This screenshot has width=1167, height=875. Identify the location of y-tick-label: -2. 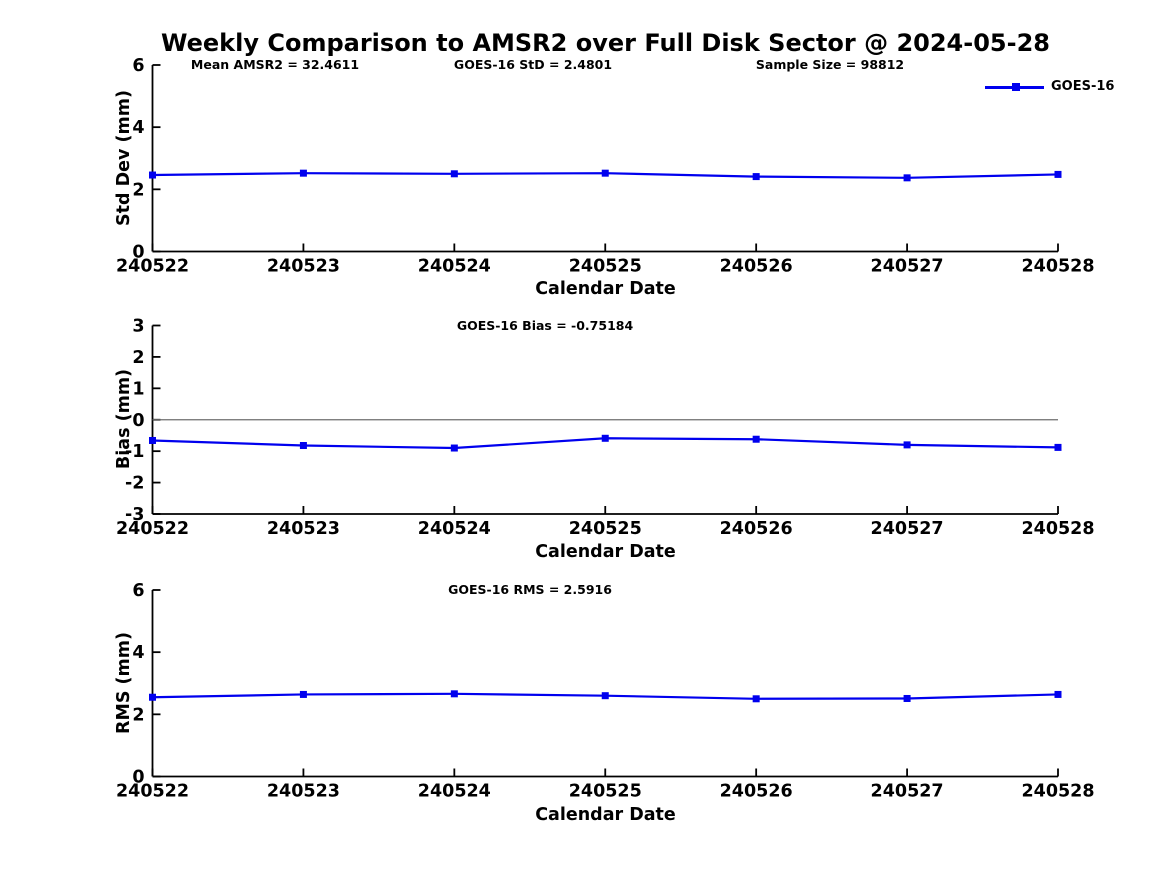
(134, 484).